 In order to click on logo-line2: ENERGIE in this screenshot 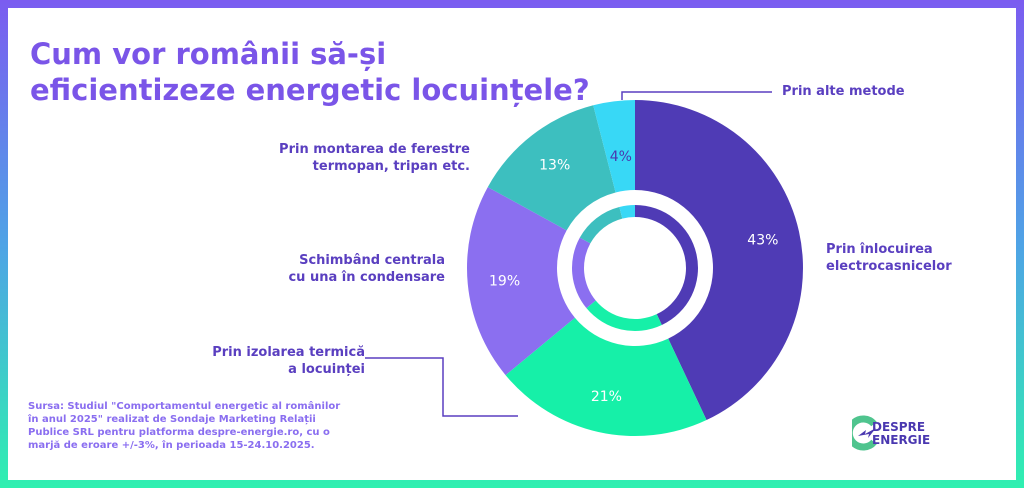, I will do `click(901, 440)`.